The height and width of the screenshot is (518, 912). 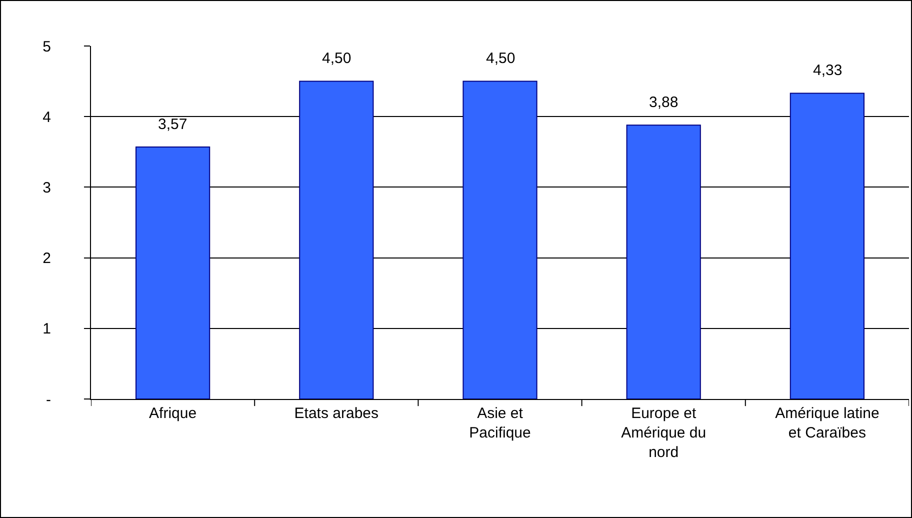 I want to click on x-tick-label: Afrique, so click(x=173, y=413).